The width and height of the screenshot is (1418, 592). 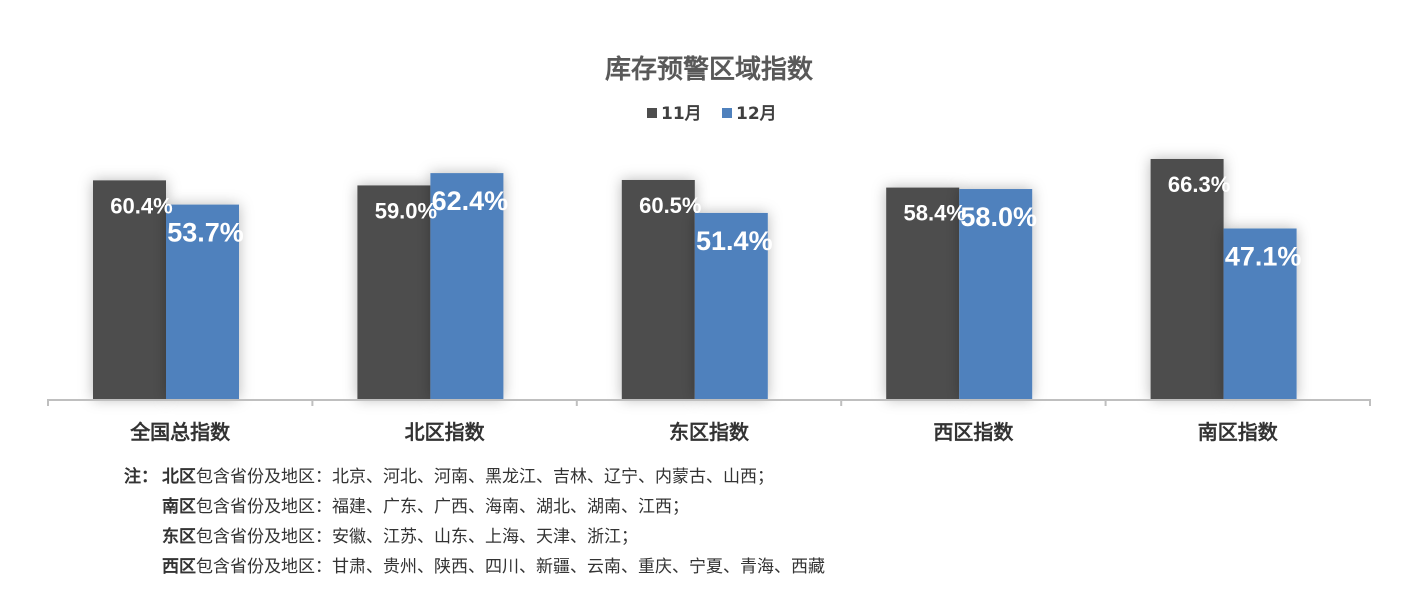 What do you see at coordinates (756, 114) in the screenshot?
I see `legend-label-2: 12月` at bounding box center [756, 114].